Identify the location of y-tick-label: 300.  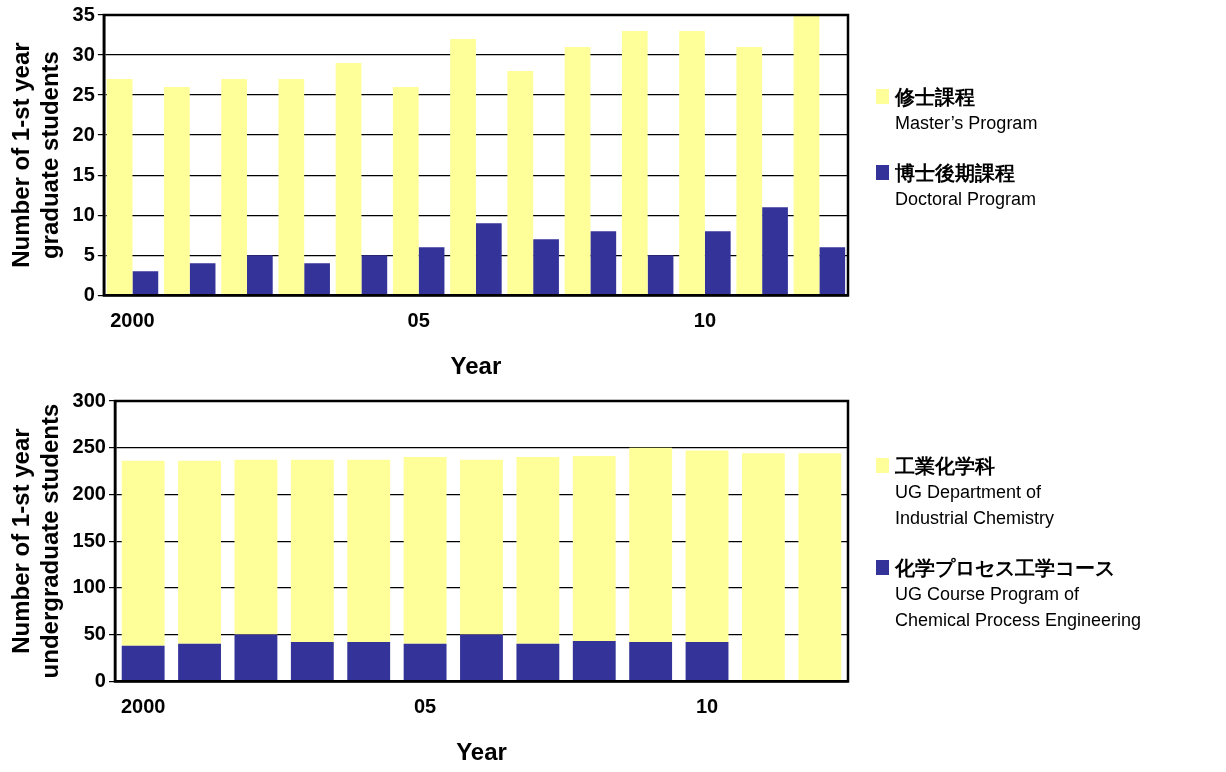
(89, 399).